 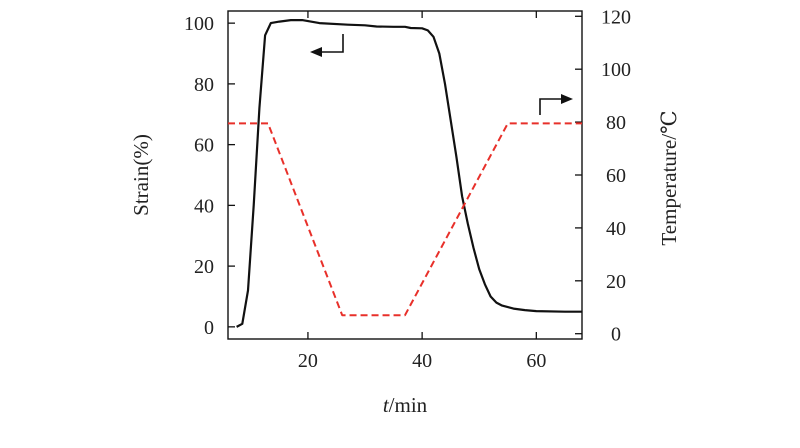 What do you see at coordinates (204, 206) in the screenshot?
I see `y-left-tick-label: 40` at bounding box center [204, 206].